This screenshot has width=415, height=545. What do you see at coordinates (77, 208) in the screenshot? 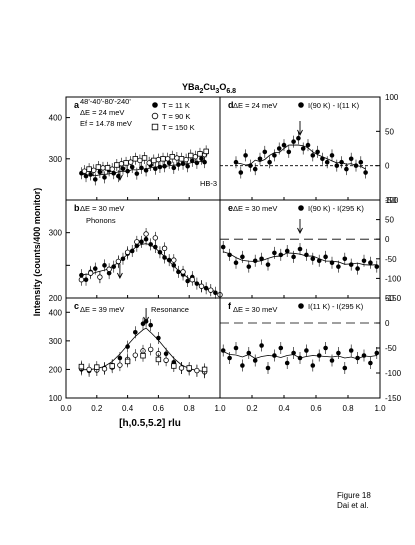
I see `panel-b-letter: b` at bounding box center [77, 208].